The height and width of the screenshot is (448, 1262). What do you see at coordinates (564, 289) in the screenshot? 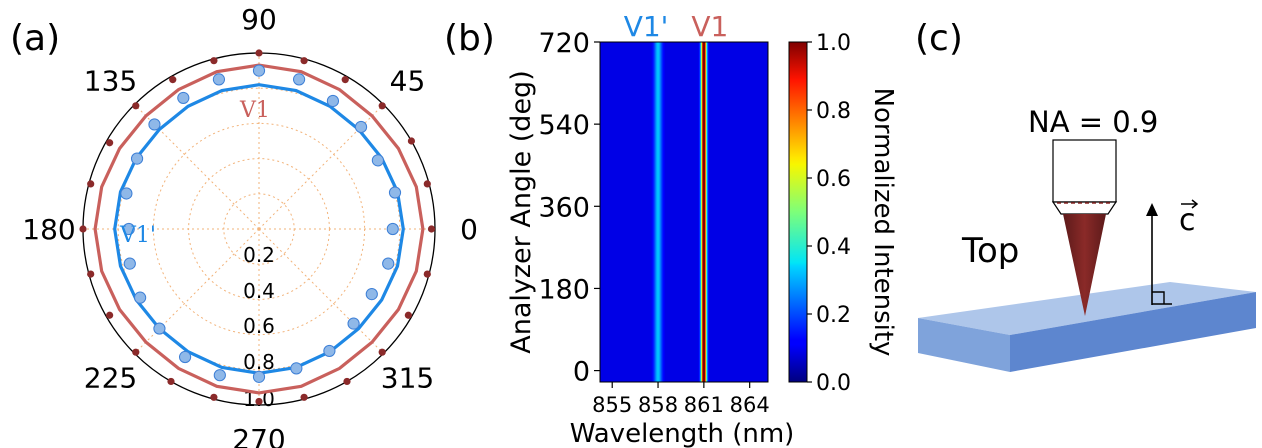
I see `heatmap-y-tick-label: 180` at bounding box center [564, 289].